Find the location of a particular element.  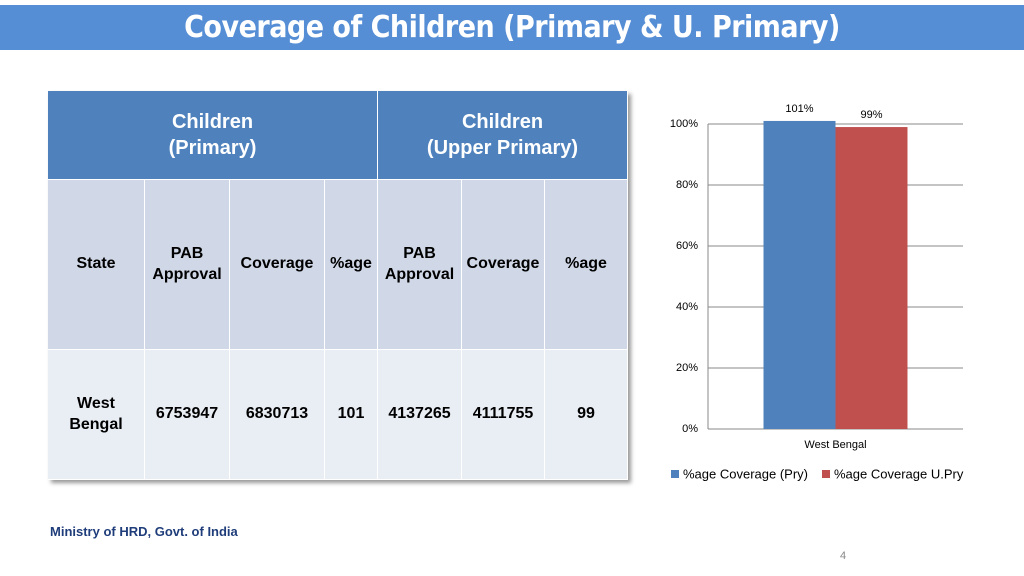

y-tick-label: 100% is located at coordinates (684, 124).